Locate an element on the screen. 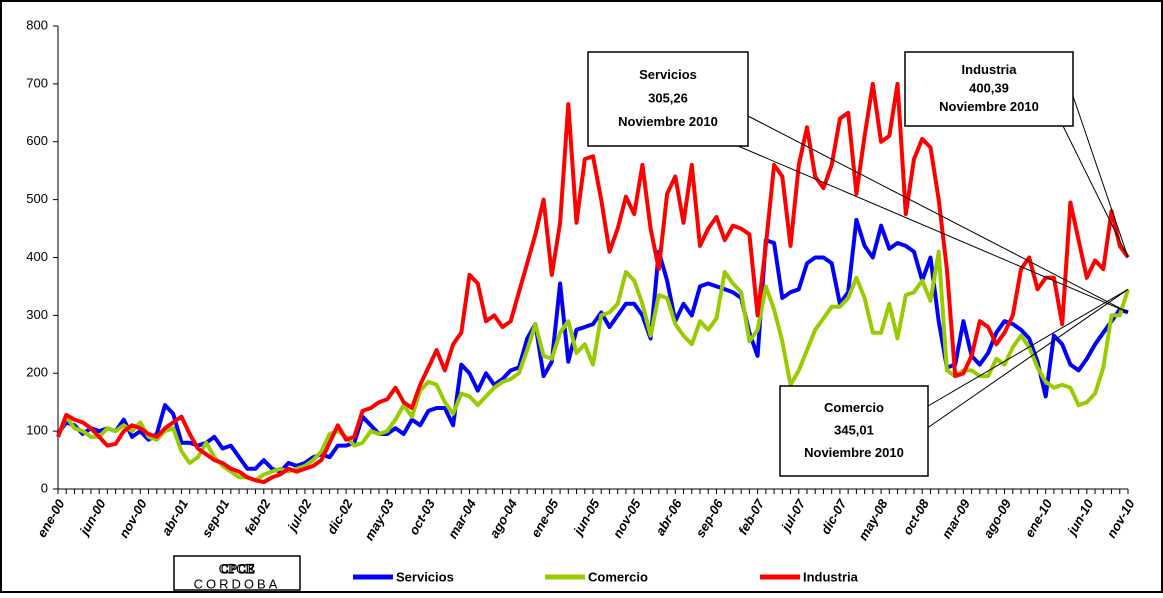  callout-text: Industria is located at coordinates (990, 69).